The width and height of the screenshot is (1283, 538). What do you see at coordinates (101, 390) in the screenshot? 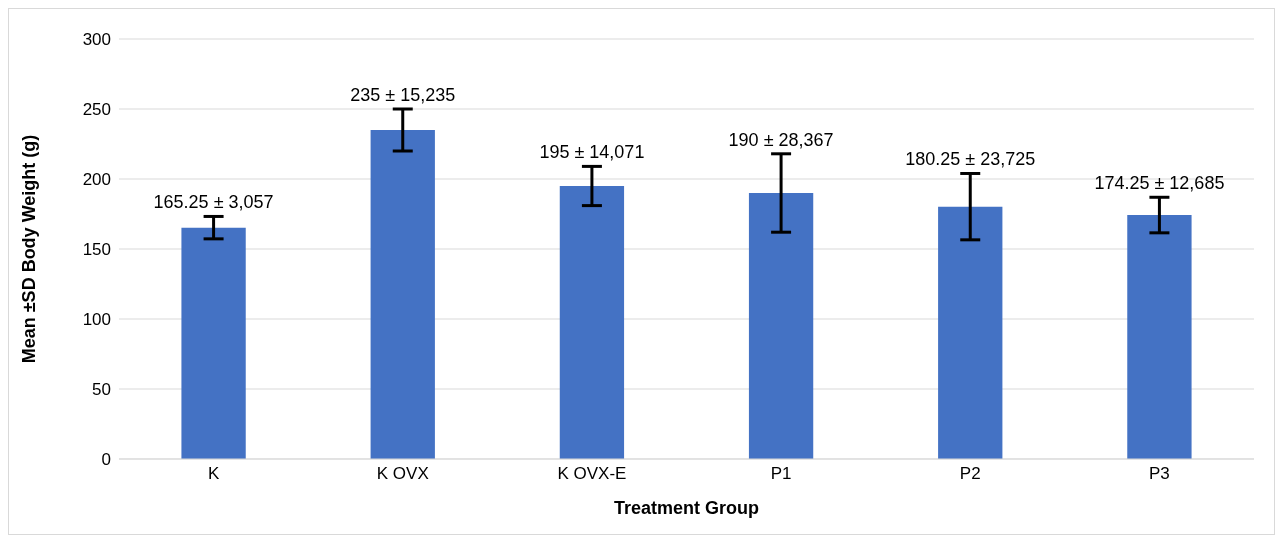
I see `y-tick-label: 50` at bounding box center [101, 390].